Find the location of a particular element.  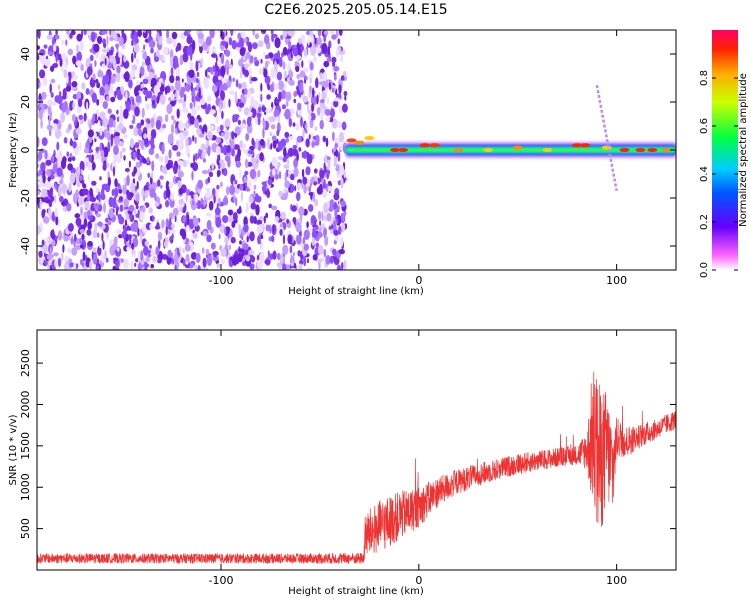

snr-y-tick-label: 1500 is located at coordinates (25, 446).